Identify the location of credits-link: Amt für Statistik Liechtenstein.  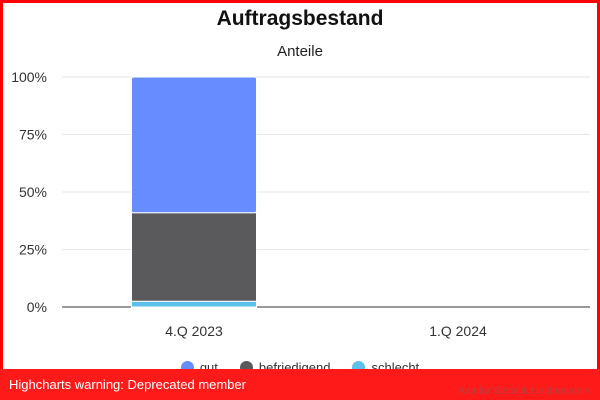
(524, 391).